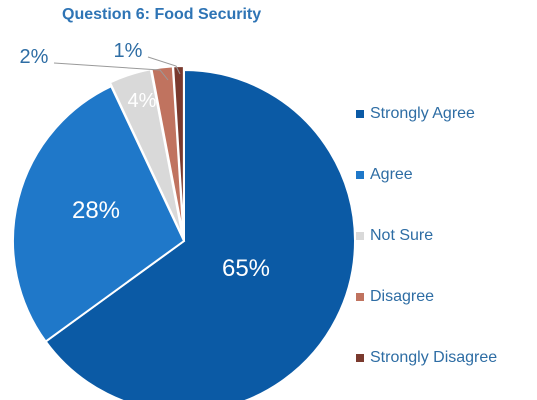 This screenshot has width=537, height=400. I want to click on data-label-not-sure: 4%, so click(142, 101).